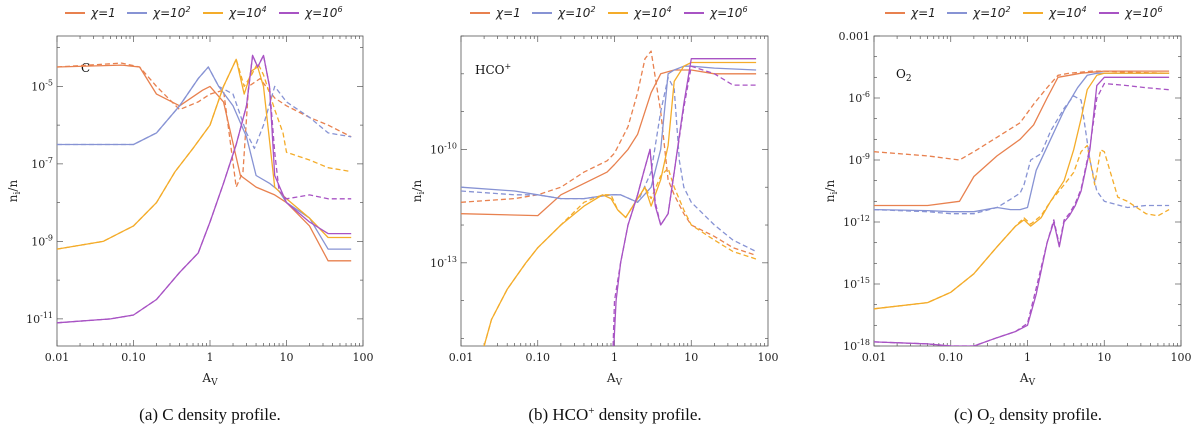  What do you see at coordinates (443, 262) in the screenshot?
I see `y-tick-label: 10⁻¹³` at bounding box center [443, 262].